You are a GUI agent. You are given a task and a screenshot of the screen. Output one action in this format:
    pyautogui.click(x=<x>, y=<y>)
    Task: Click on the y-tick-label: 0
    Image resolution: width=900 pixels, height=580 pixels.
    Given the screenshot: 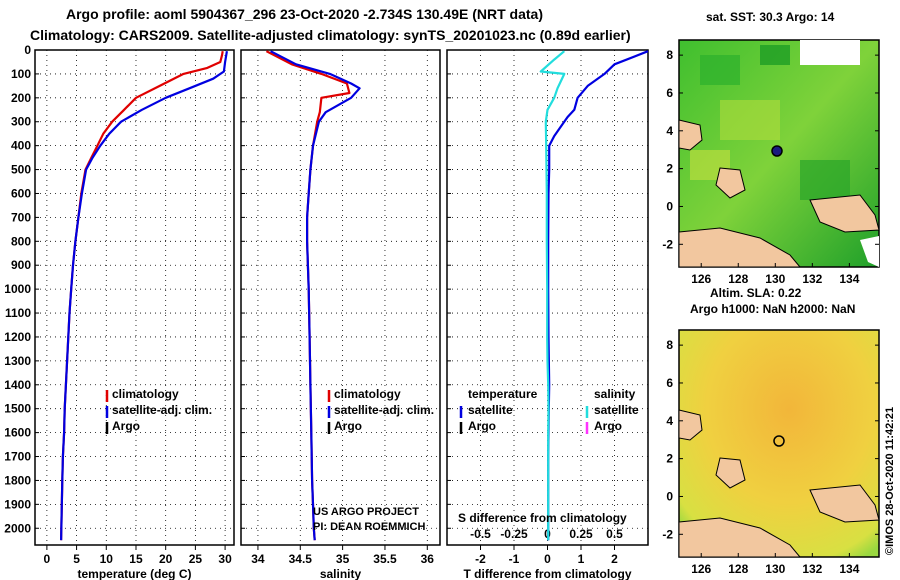 What is the action you would take?
    pyautogui.click(x=27, y=50)
    